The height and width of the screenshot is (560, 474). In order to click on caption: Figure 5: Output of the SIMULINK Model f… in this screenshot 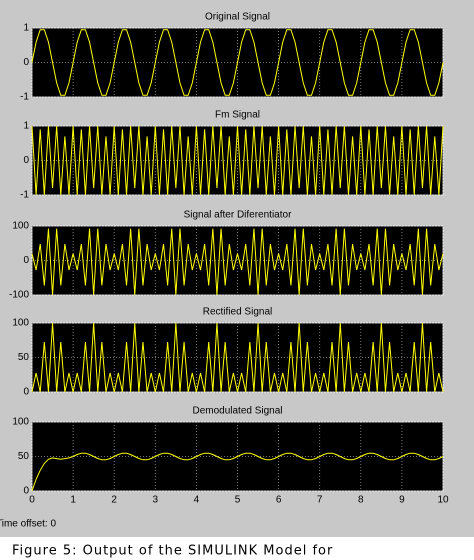, I will do `click(172, 551)`.